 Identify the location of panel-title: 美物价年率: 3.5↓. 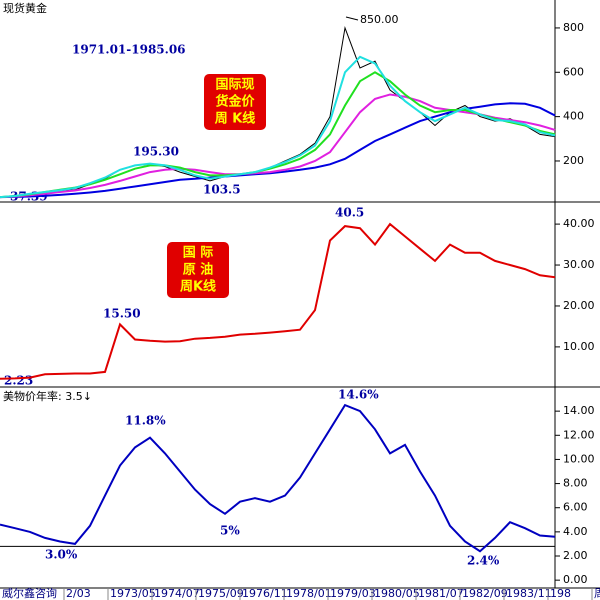
(47, 396).